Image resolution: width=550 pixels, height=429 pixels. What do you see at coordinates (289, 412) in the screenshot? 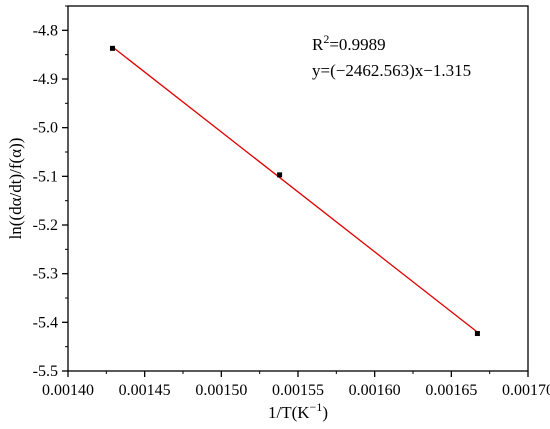
I see `x-axis-title-main: 1/T(K` at bounding box center [289, 412].